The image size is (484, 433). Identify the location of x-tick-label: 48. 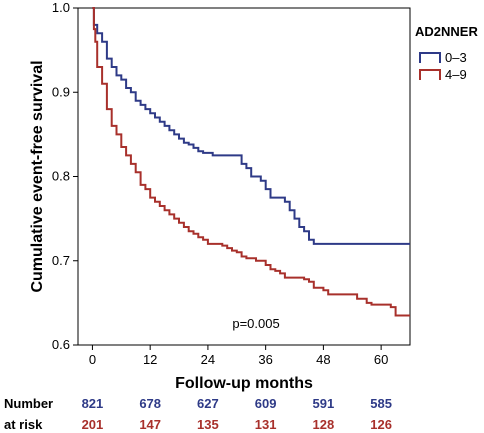
(323, 359).